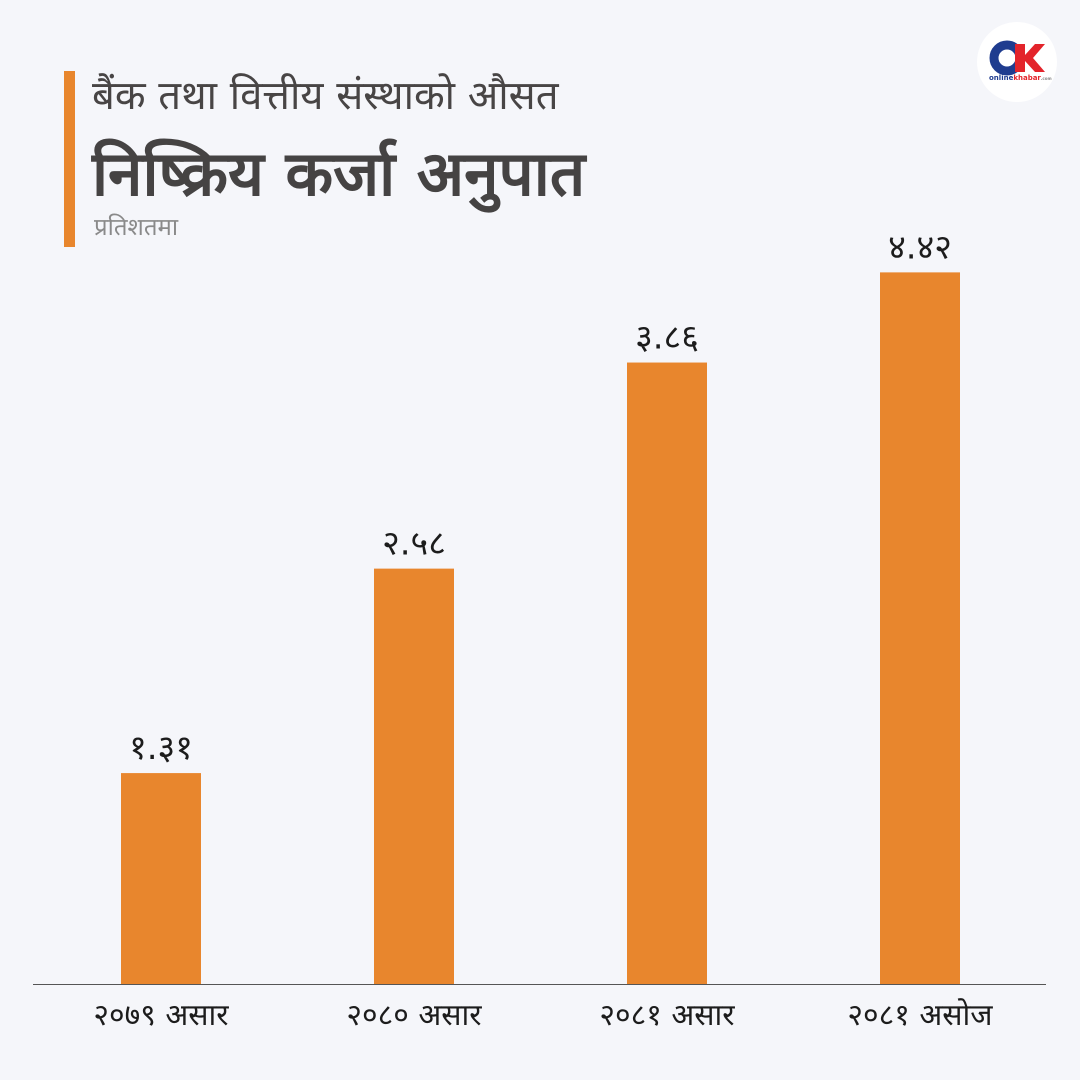  Describe the element at coordinates (414, 544) in the screenshot. I see `bar-value-label: २.५८` at that location.